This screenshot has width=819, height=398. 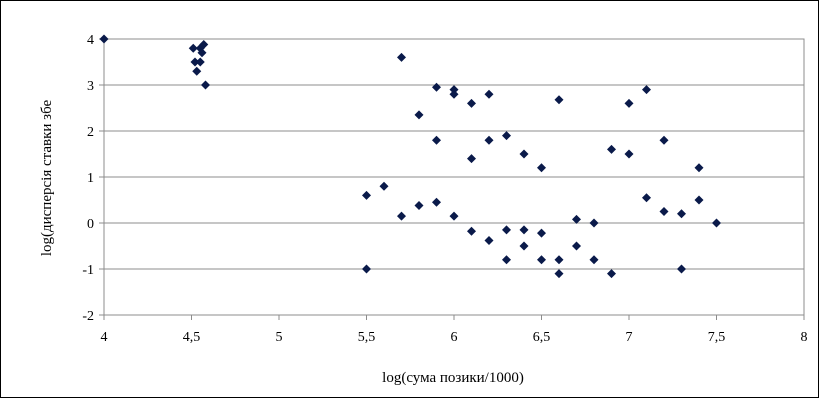 I want to click on y-tick-label: 3, so click(x=90, y=86).